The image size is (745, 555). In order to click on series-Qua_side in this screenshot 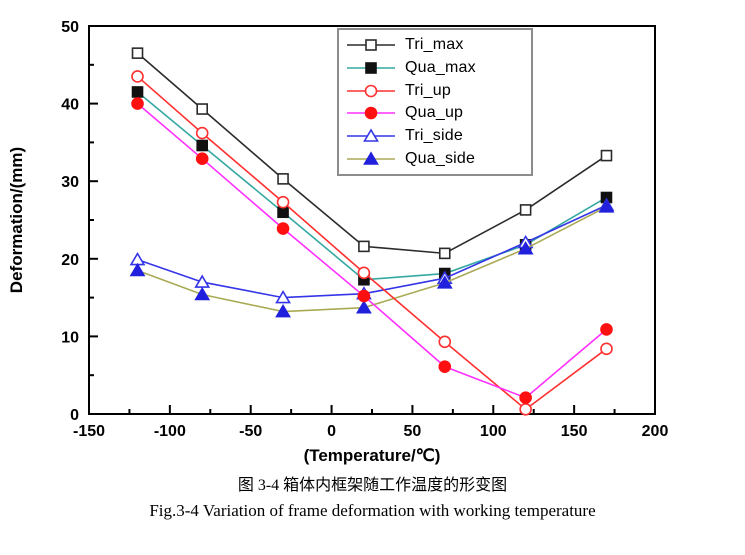, I will do `click(372, 258)`.